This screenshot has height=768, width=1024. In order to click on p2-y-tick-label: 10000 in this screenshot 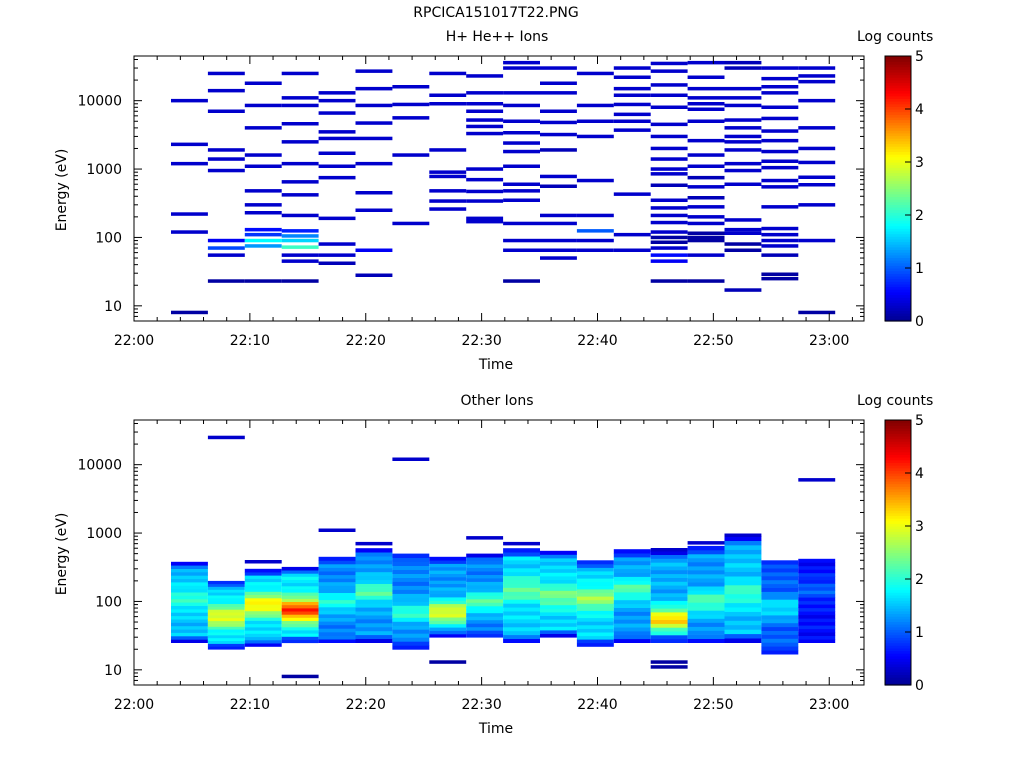, I will do `click(99, 466)`.